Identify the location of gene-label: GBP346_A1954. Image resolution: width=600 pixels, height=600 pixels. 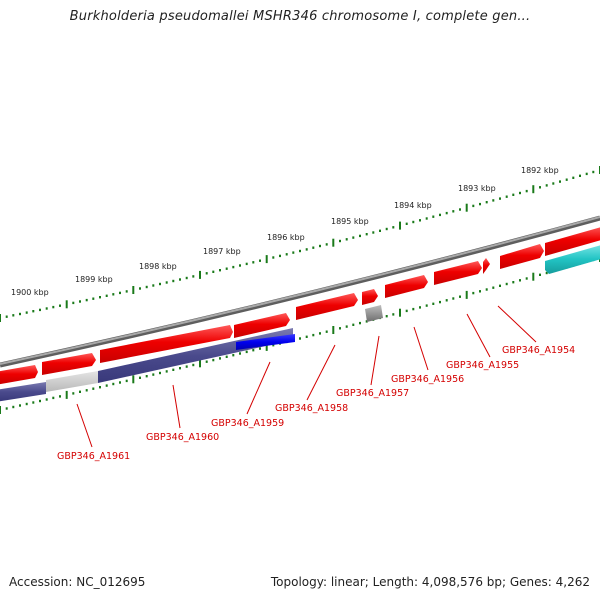
(538, 350).